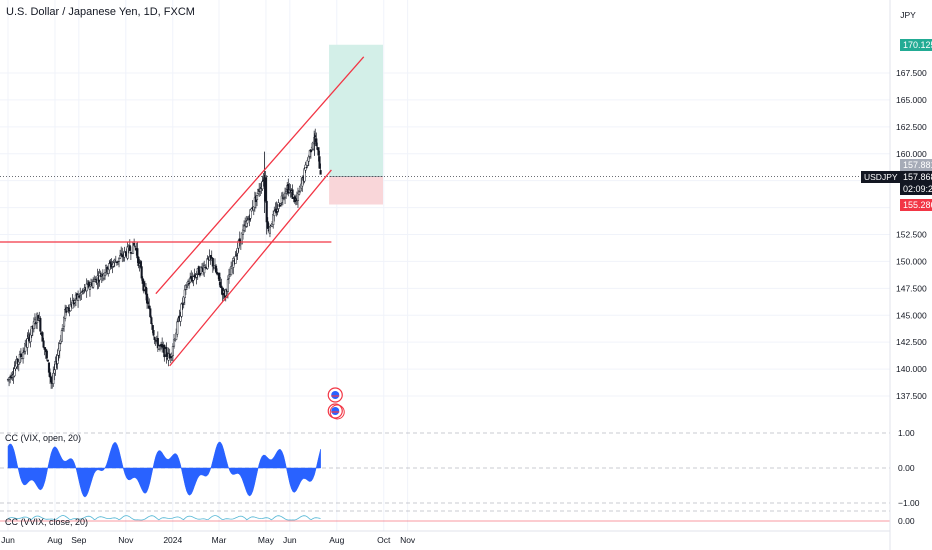 Image resolution: width=932 pixels, height=550 pixels. Describe the element at coordinates (164, 469) in the screenshot. I see `vix-correlation-area` at that location.